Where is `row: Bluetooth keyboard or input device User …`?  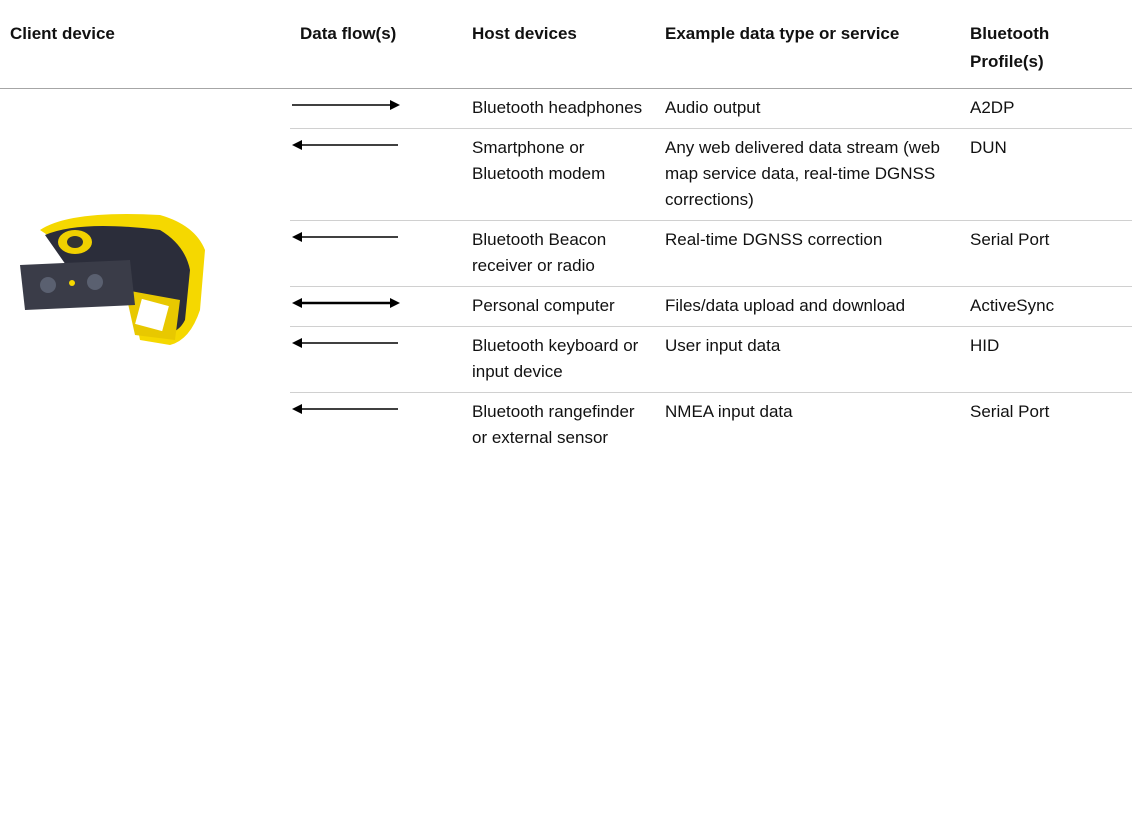
row: Bluetooth keyboard or input device User … is located at coordinates (566, 359).